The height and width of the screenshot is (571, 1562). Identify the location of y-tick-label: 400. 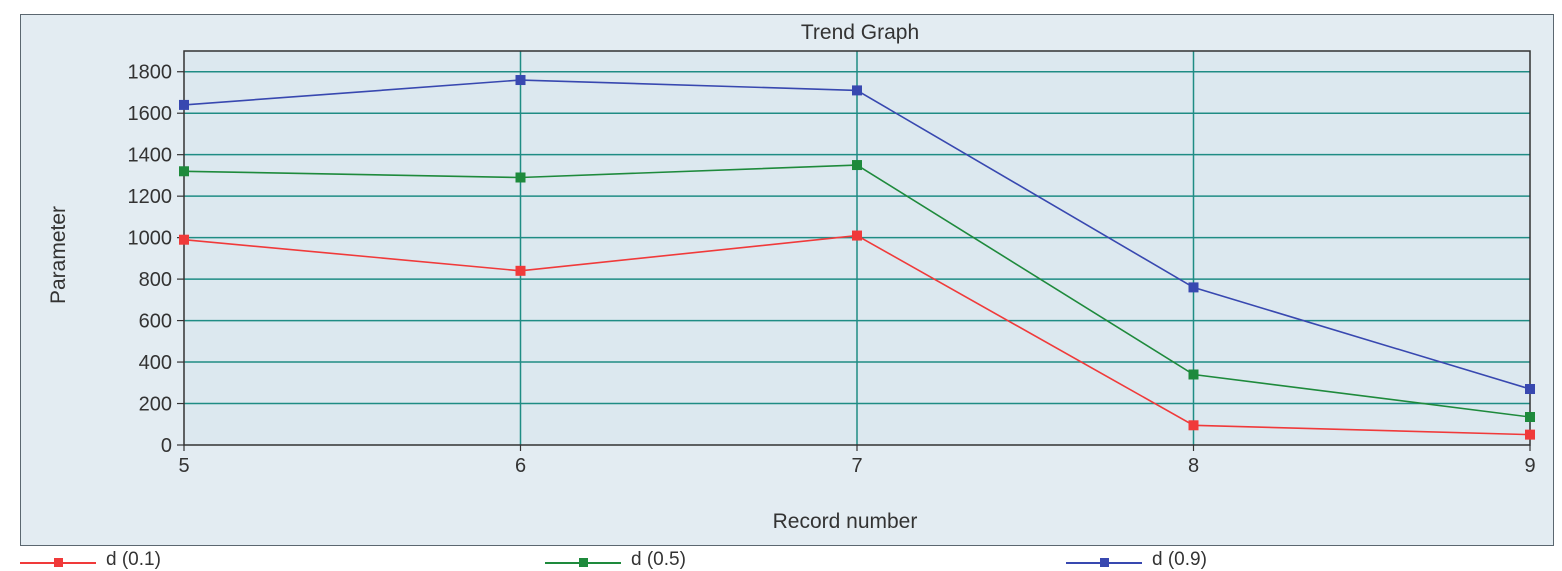
(155, 363).